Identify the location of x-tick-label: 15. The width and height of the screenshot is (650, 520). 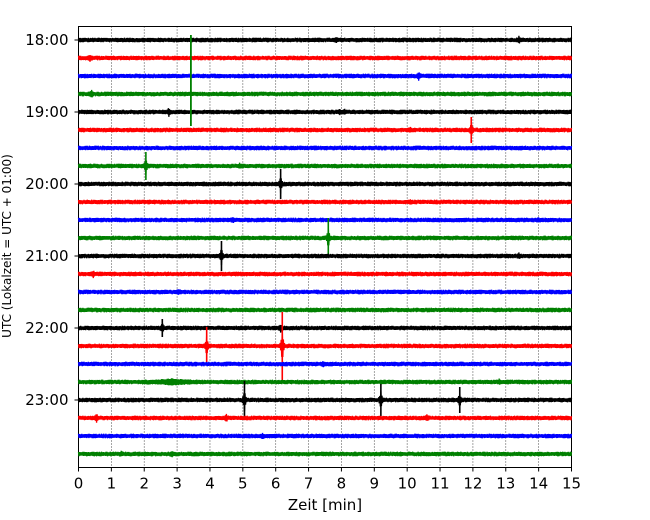
(571, 484).